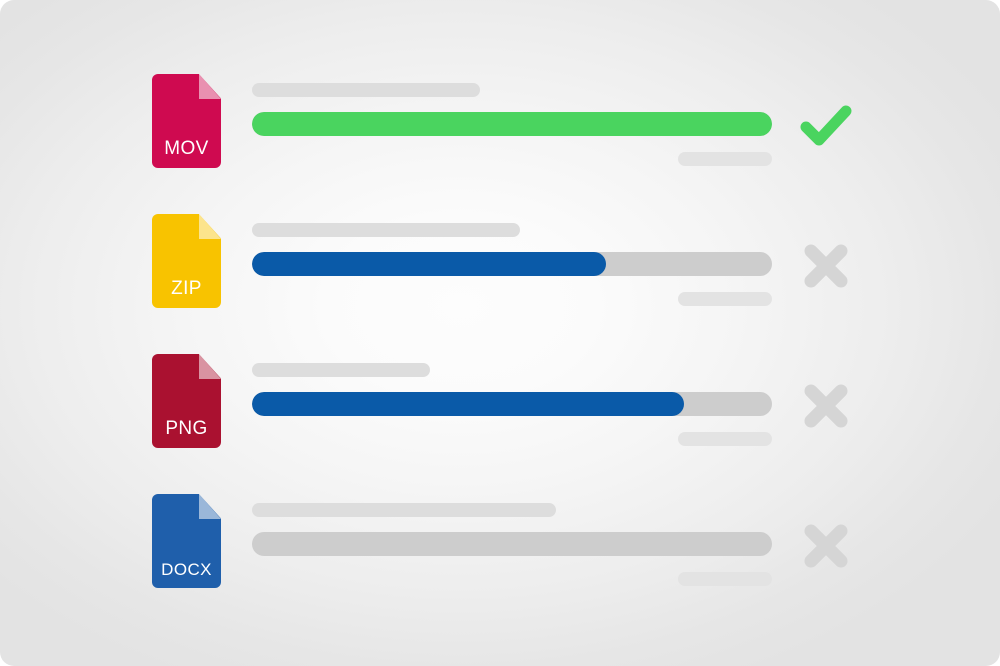 The height and width of the screenshot is (666, 1000). What do you see at coordinates (826, 126) in the screenshot?
I see `check-icon` at bounding box center [826, 126].